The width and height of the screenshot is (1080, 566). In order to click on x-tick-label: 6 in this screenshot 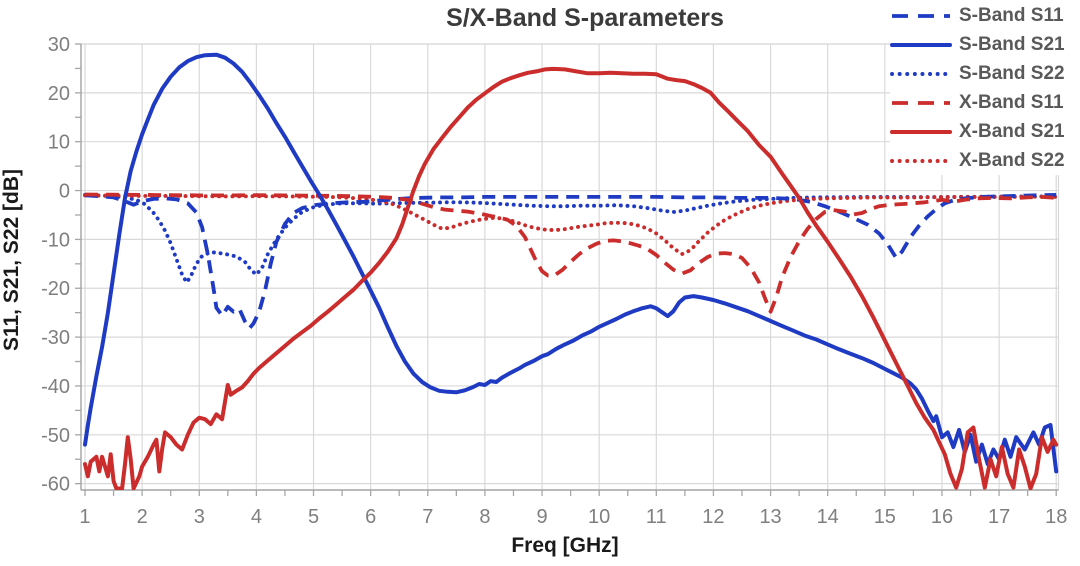, I will do `click(370, 517)`.